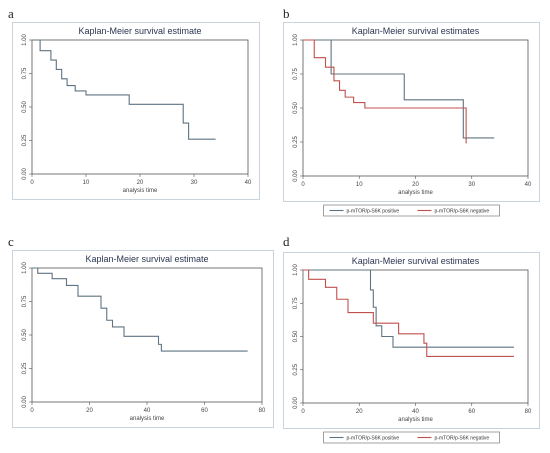 Image resolution: width=550 pixels, height=453 pixels. I want to click on panel-letter-a: a, so click(11, 13).